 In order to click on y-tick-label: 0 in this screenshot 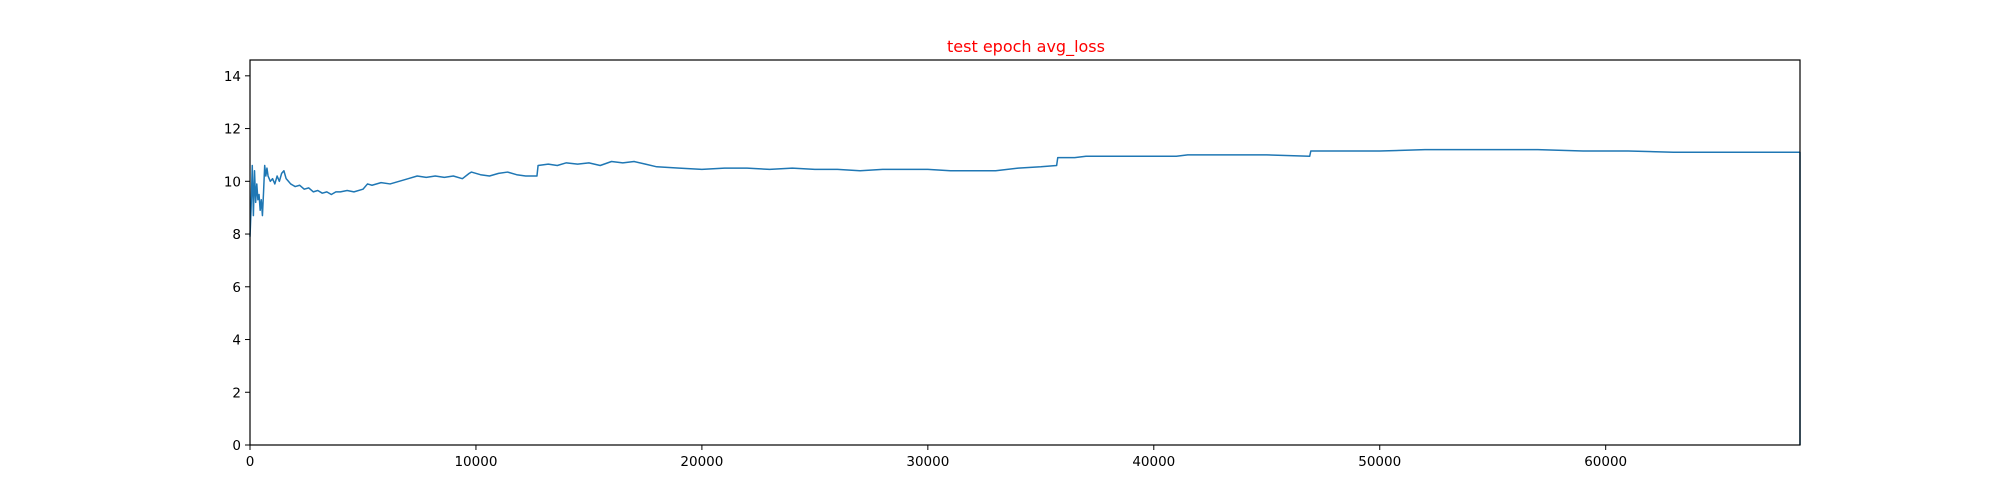, I will do `click(236, 446)`.